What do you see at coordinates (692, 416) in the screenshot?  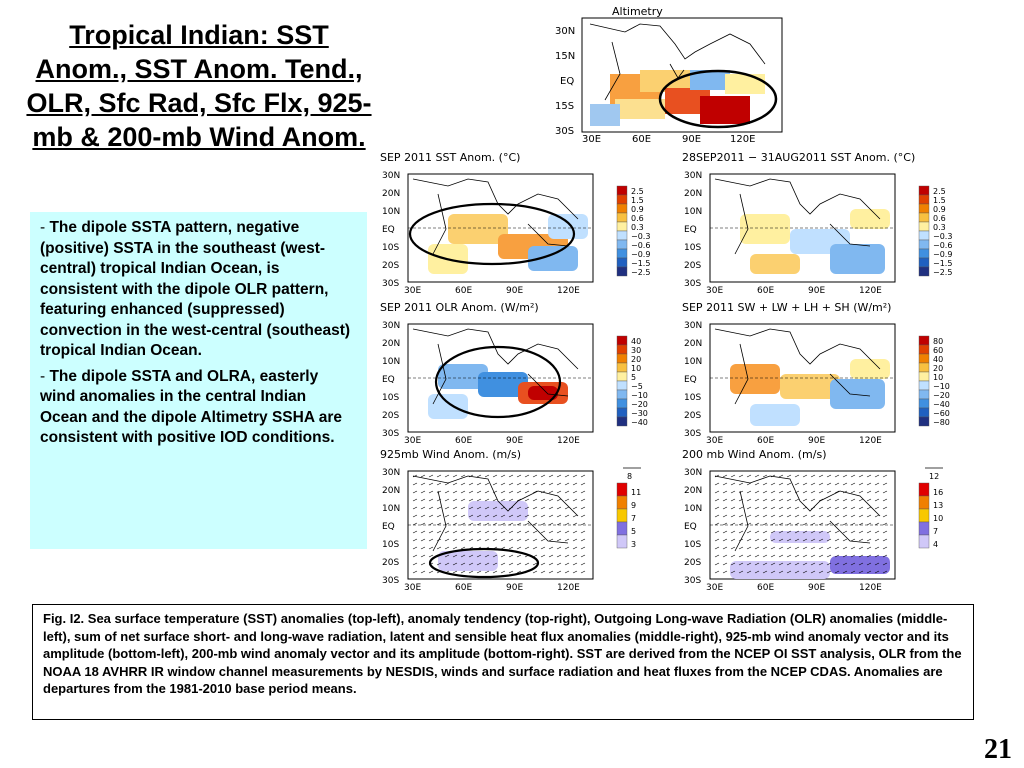 I see `lat-tick: 20S` at bounding box center [692, 416].